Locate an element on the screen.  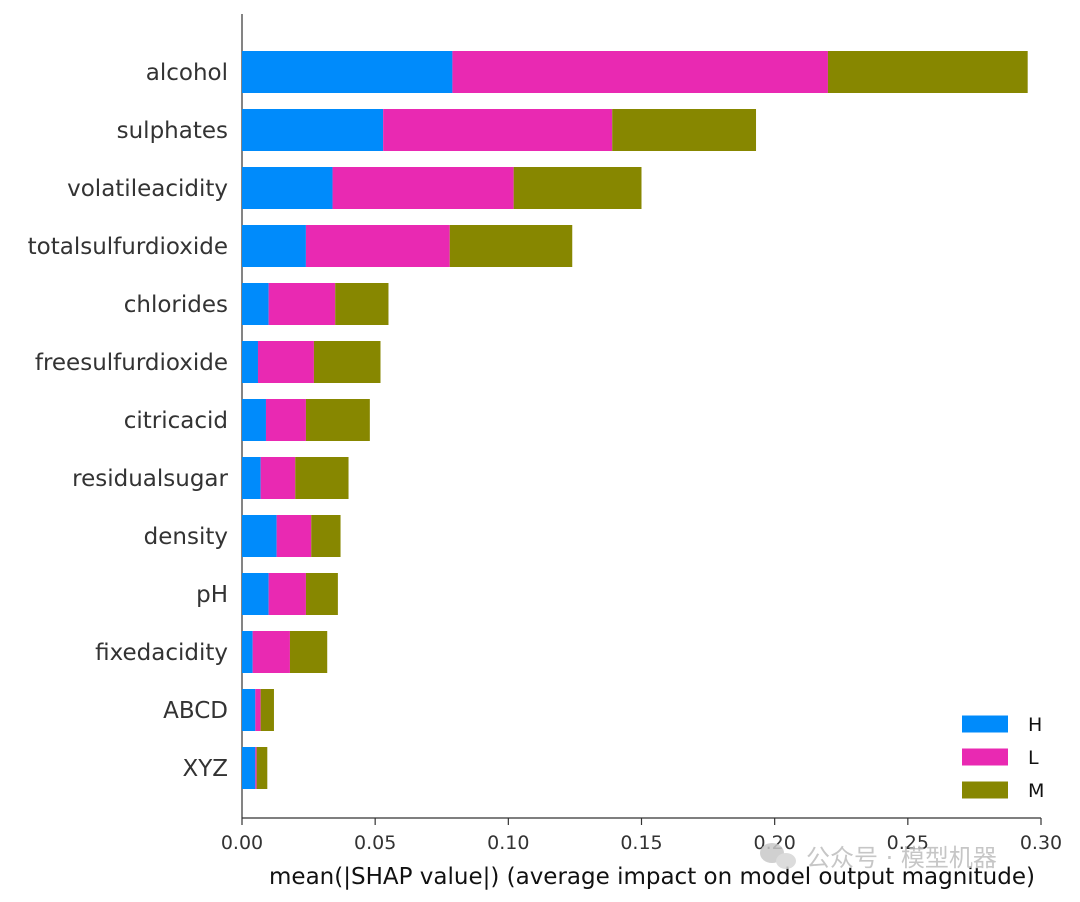
wechat-icon is located at coordinates (778, 856).